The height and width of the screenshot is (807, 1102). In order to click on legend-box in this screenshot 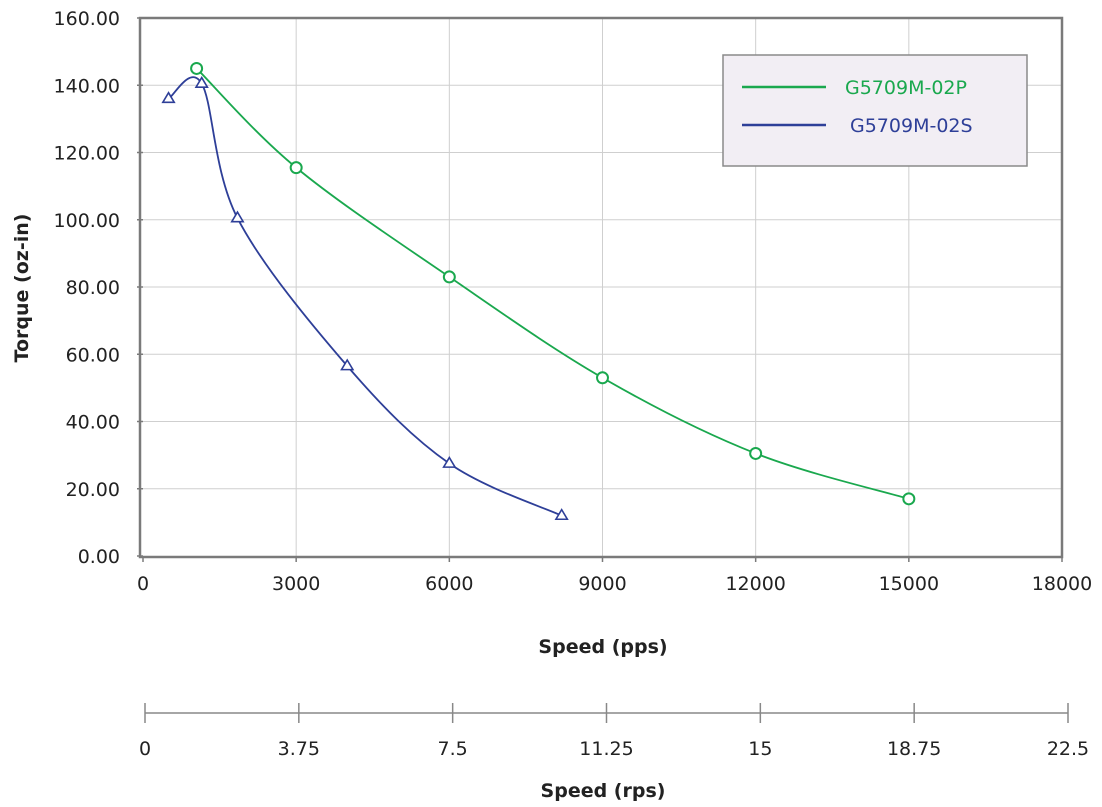, I will do `click(875, 110)`.